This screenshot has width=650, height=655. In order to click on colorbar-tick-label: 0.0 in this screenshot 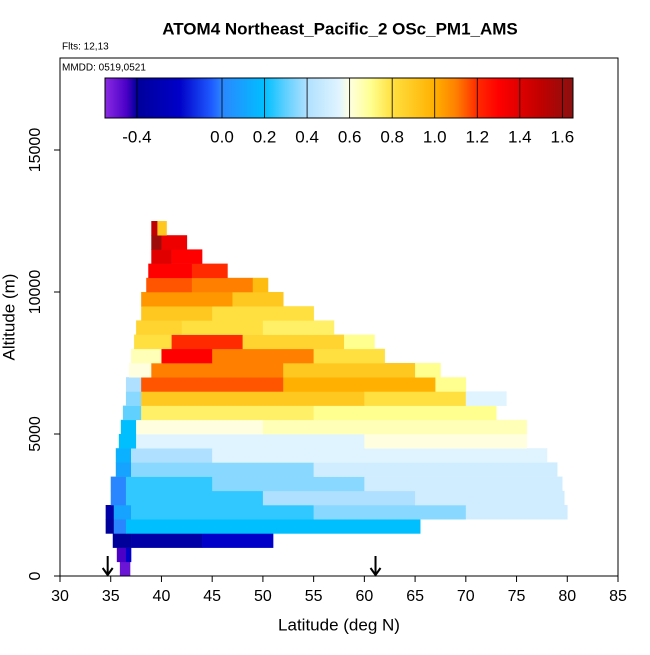, I will do `click(222, 136)`.